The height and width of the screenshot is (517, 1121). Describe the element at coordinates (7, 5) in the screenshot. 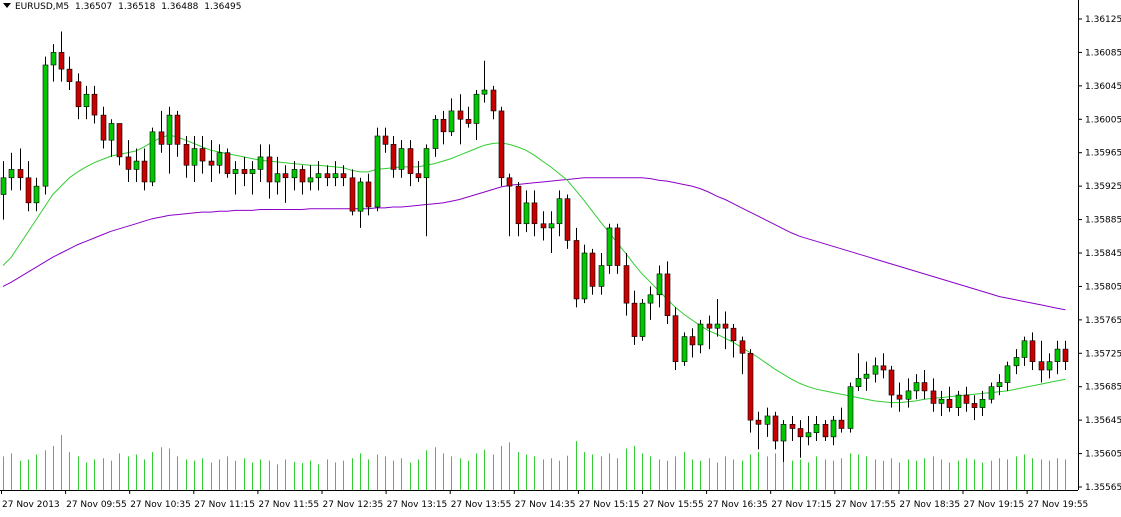

I see `chevron-down-icon` at that location.